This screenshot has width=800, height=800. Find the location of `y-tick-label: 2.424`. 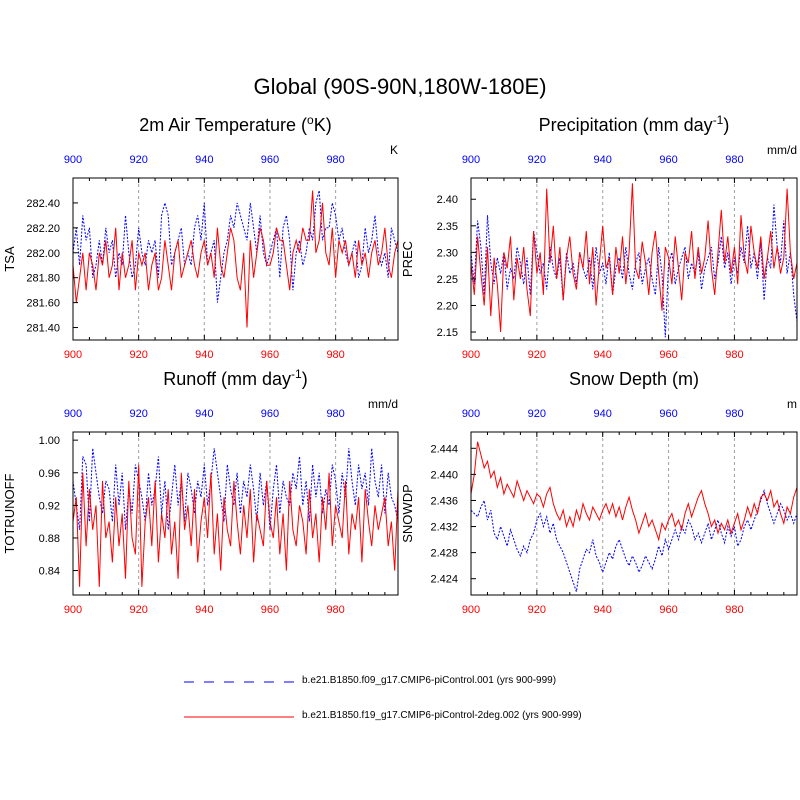

y-tick-label: 2.424 is located at coordinates (444, 580).